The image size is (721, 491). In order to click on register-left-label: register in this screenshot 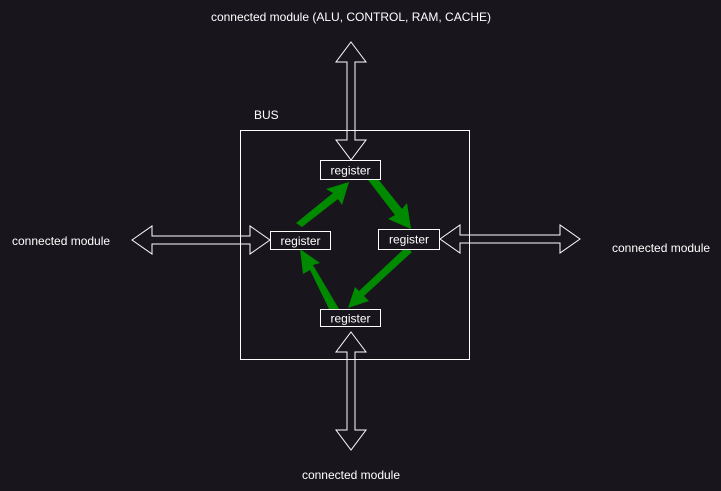, I will do `click(300, 241)`.